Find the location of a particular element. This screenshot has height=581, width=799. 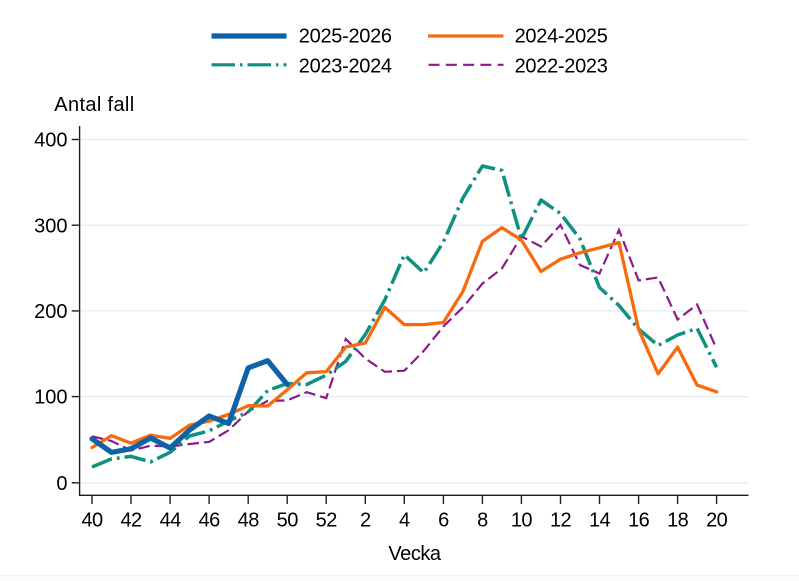

svg-text: 50 is located at coordinates (288, 520).